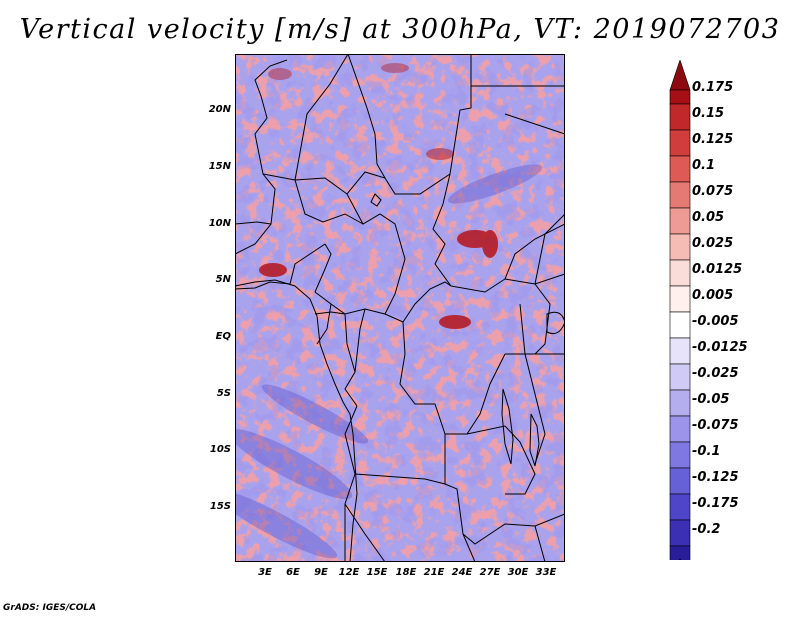 The height and width of the screenshot is (618, 800). What do you see at coordinates (706, 529) in the screenshot?
I see `colorbar-label: -0.2` at bounding box center [706, 529].